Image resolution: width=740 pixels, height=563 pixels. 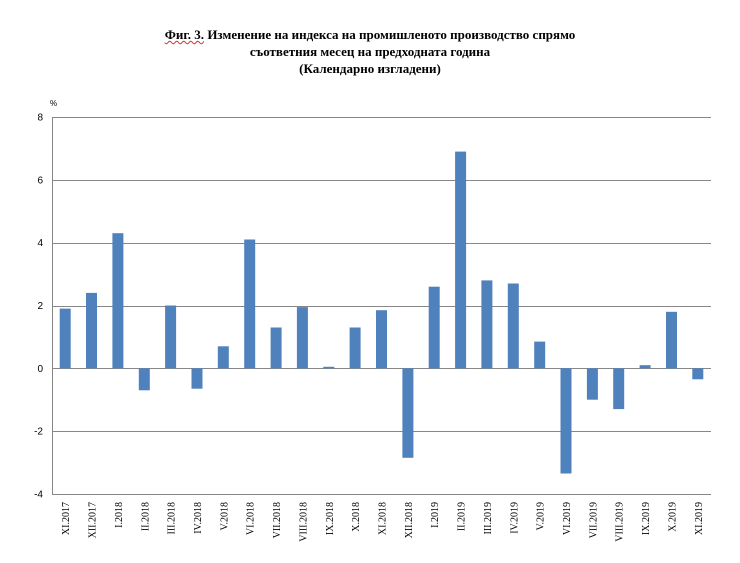 What do you see at coordinates (40, 180) in the screenshot?
I see `y-tick-label: 6` at bounding box center [40, 180].